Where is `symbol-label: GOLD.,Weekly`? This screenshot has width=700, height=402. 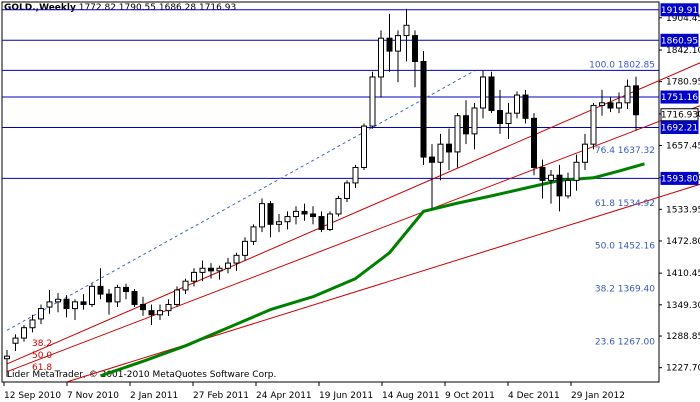 symbol-label: GOLD.,Weekly is located at coordinates (40, 8).